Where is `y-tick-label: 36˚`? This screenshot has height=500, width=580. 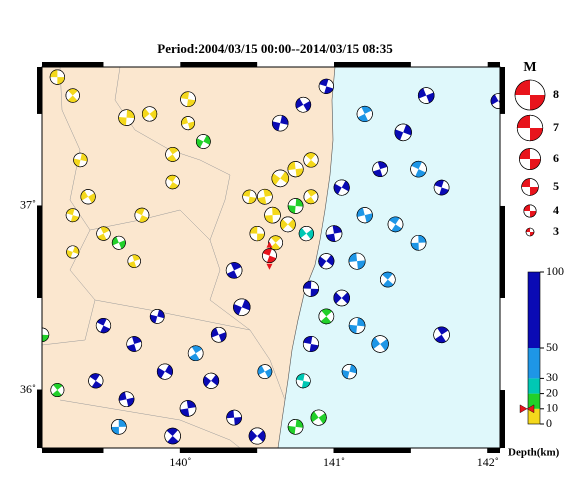
y-tick-label: 36˚ is located at coordinates (28, 389).